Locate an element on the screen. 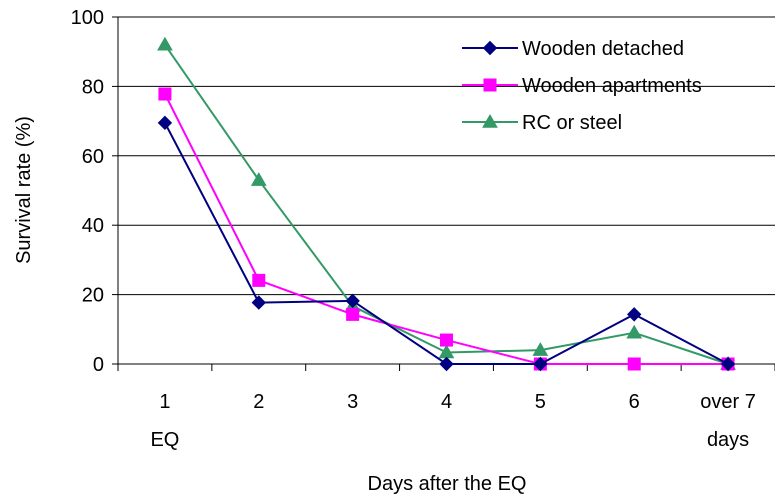 Image resolution: width=775 pixels, height=499 pixels. x-axis-title: Days after the EQ is located at coordinates (447, 484).